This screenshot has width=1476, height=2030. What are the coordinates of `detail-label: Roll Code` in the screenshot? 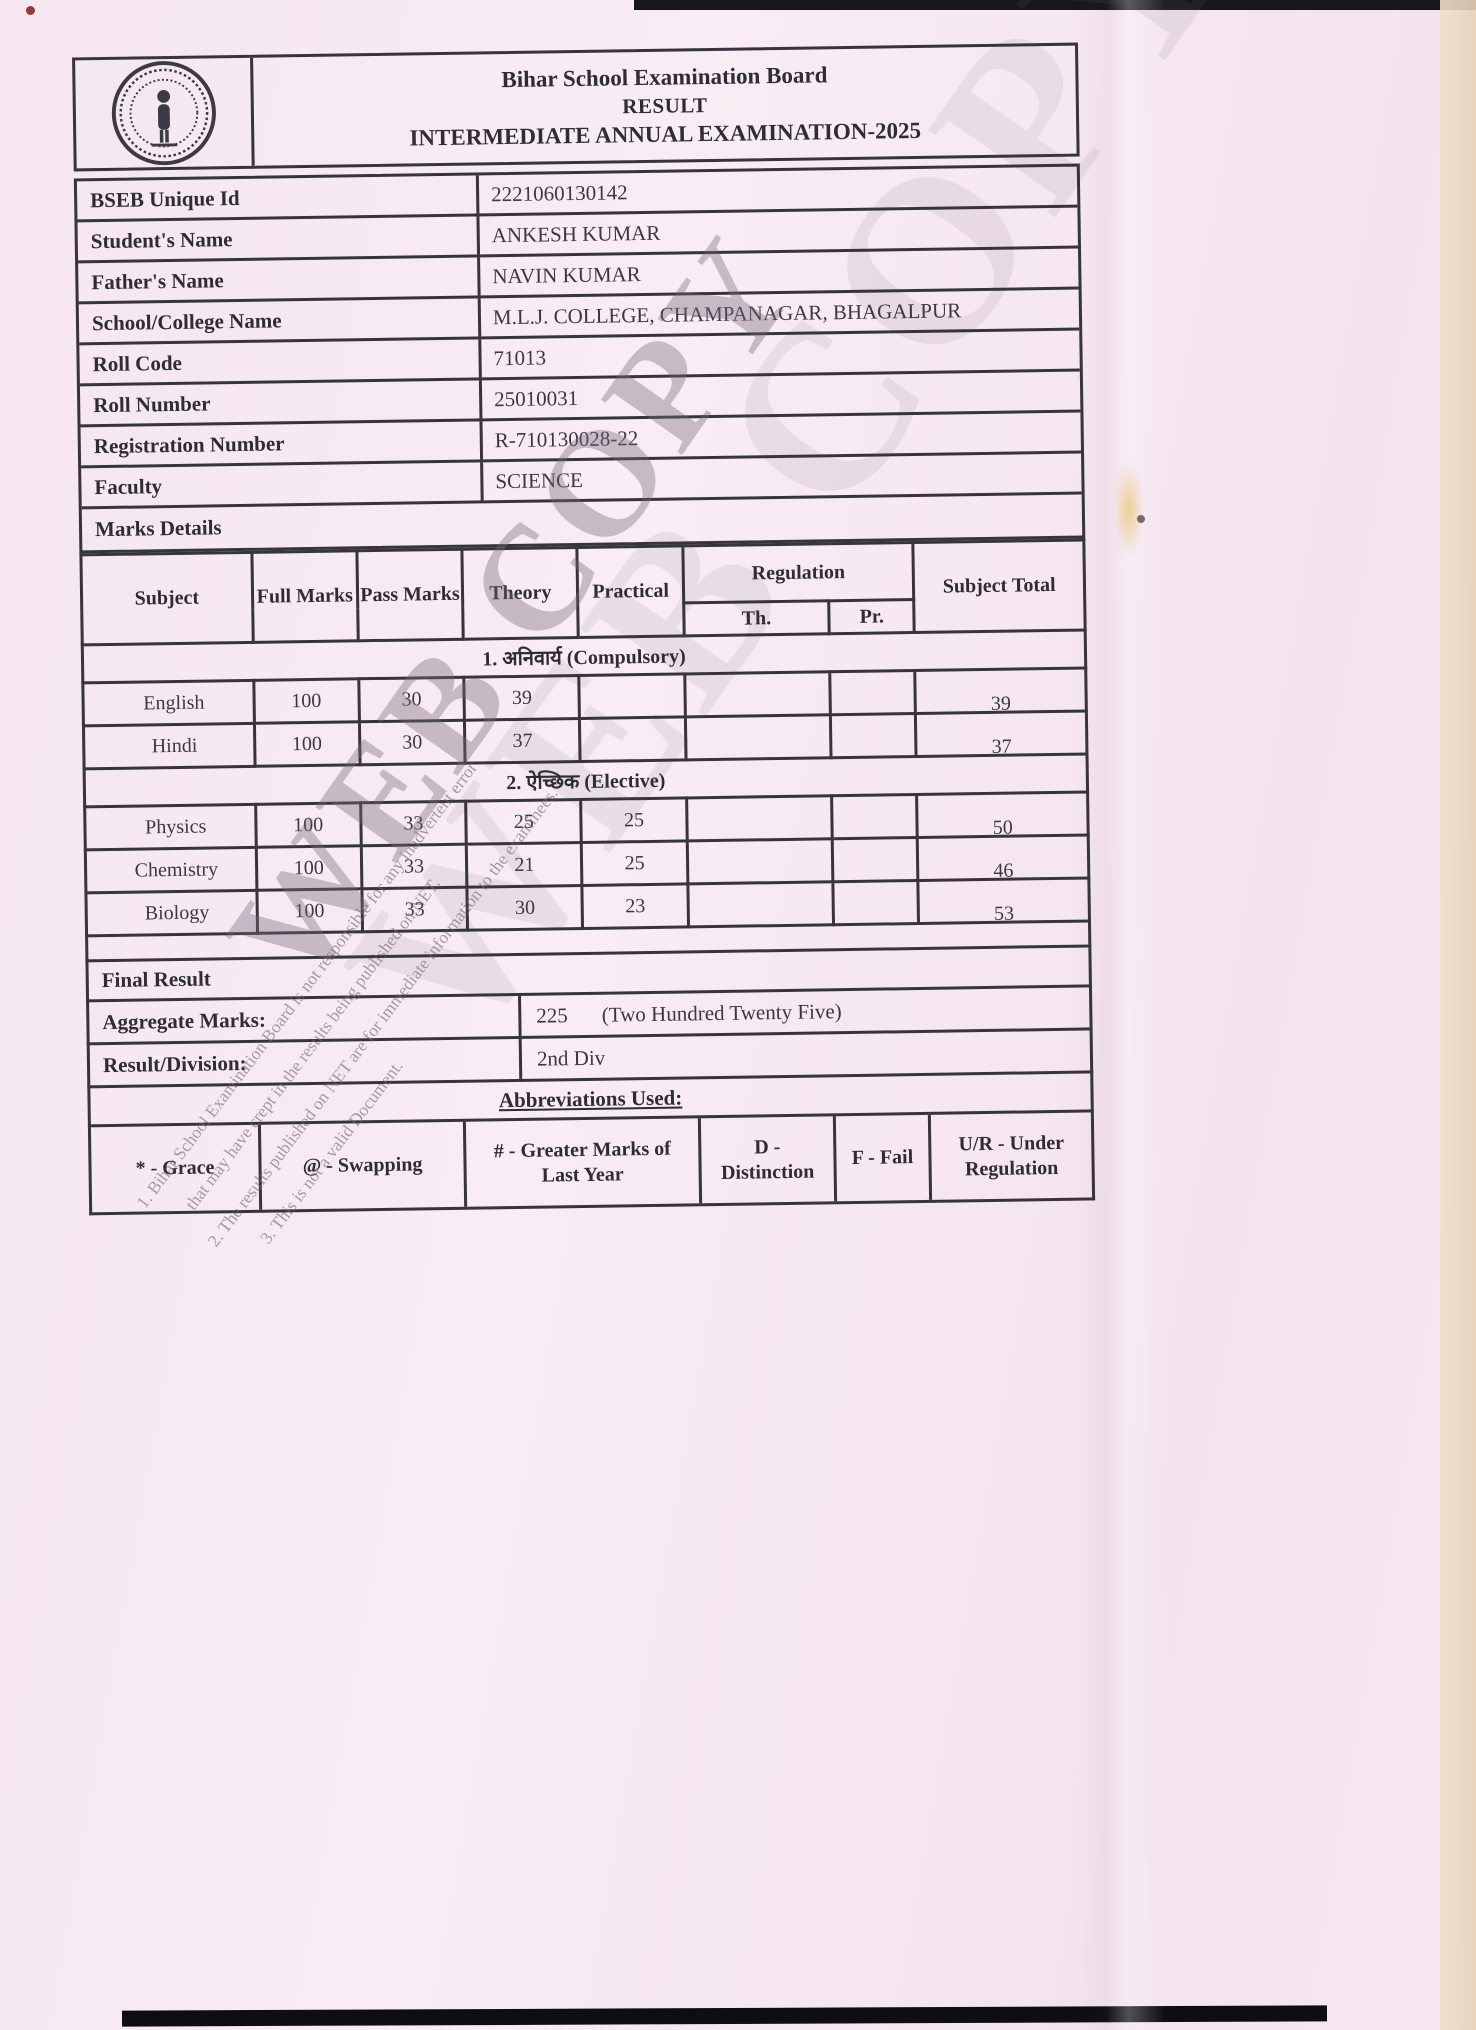 It's located at (280, 361).